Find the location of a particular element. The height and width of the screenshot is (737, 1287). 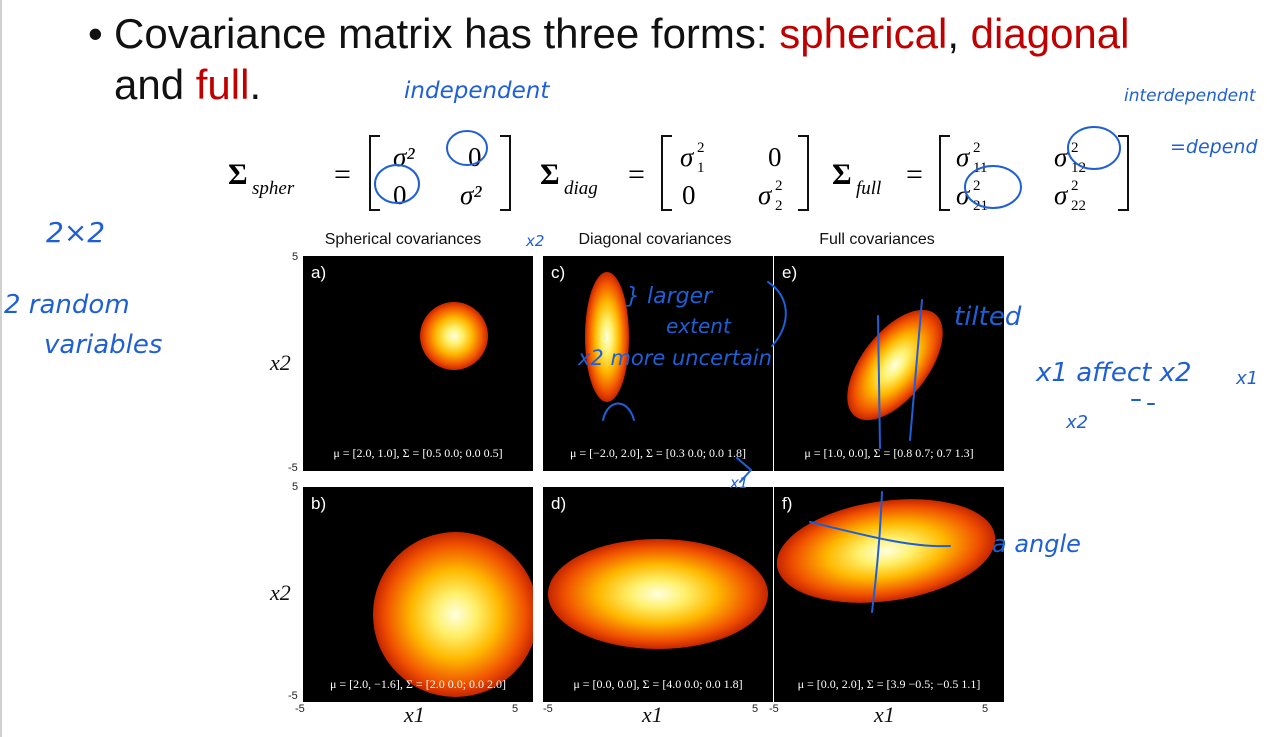

panel-letter: f) is located at coordinates (787, 503).